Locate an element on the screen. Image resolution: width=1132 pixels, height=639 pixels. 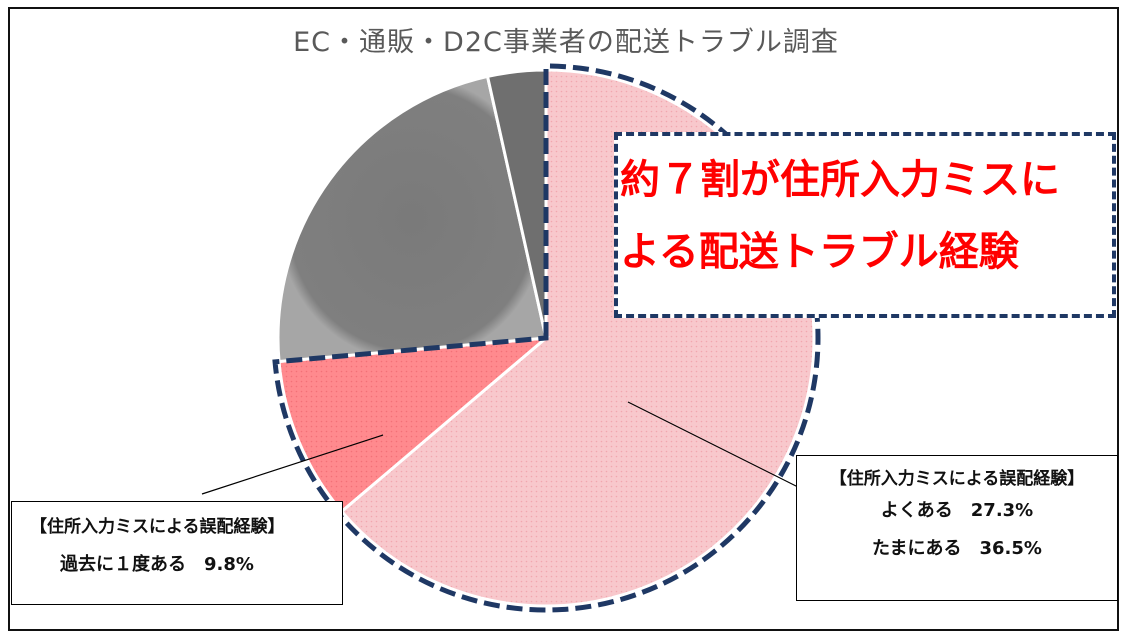
data-label-often-sometimes: 【住所入力ミスによる誤配経験】 よくある 27.3% たまにある 36.5% is located at coordinates (957, 528).